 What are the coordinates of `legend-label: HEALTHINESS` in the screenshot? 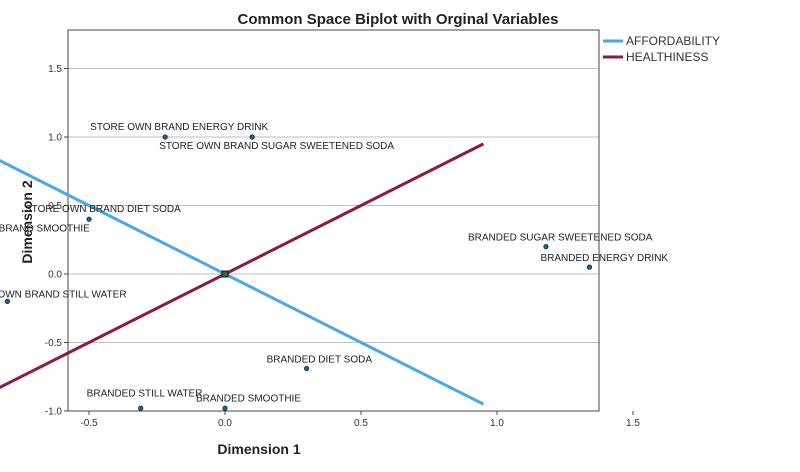 It's located at (667, 57).